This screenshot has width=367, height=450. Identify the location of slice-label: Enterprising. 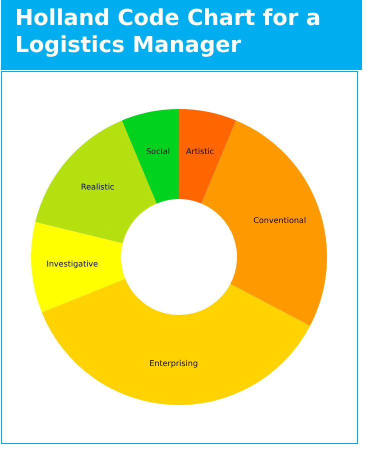
(173, 363).